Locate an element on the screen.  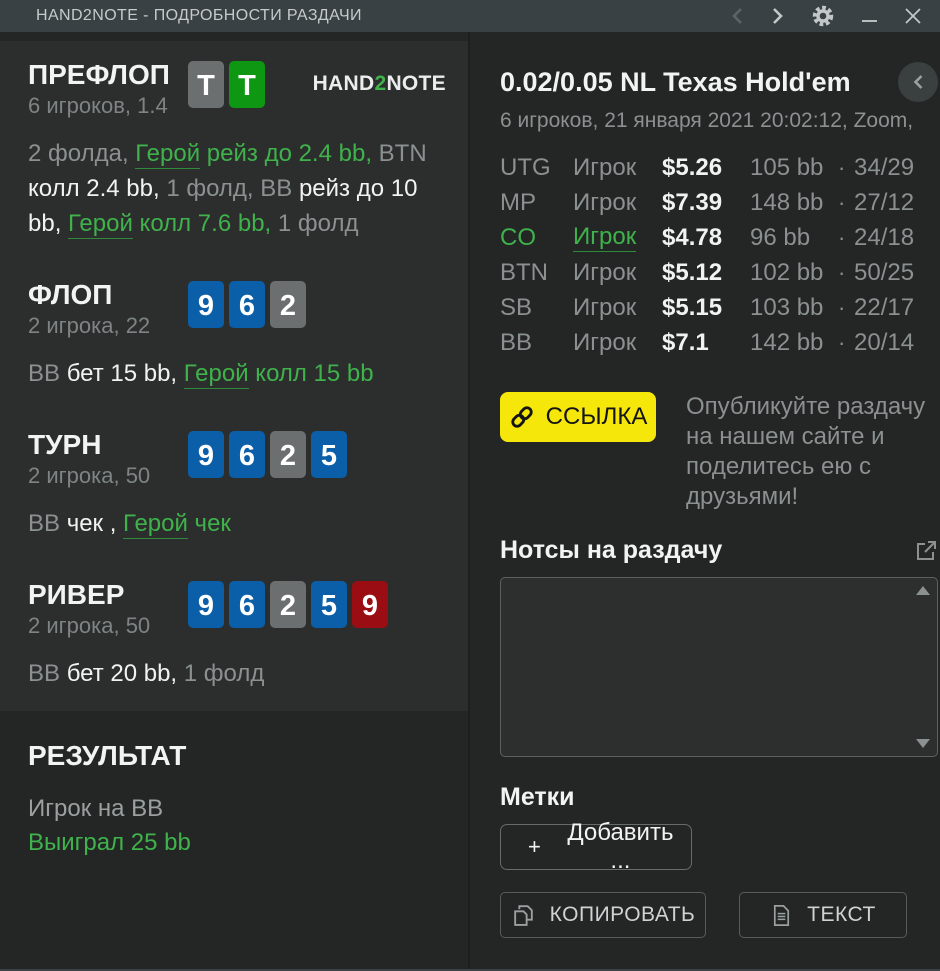
player-row: CO Игрок $4.78 96 bb · 24/18 is located at coordinates (719, 237).